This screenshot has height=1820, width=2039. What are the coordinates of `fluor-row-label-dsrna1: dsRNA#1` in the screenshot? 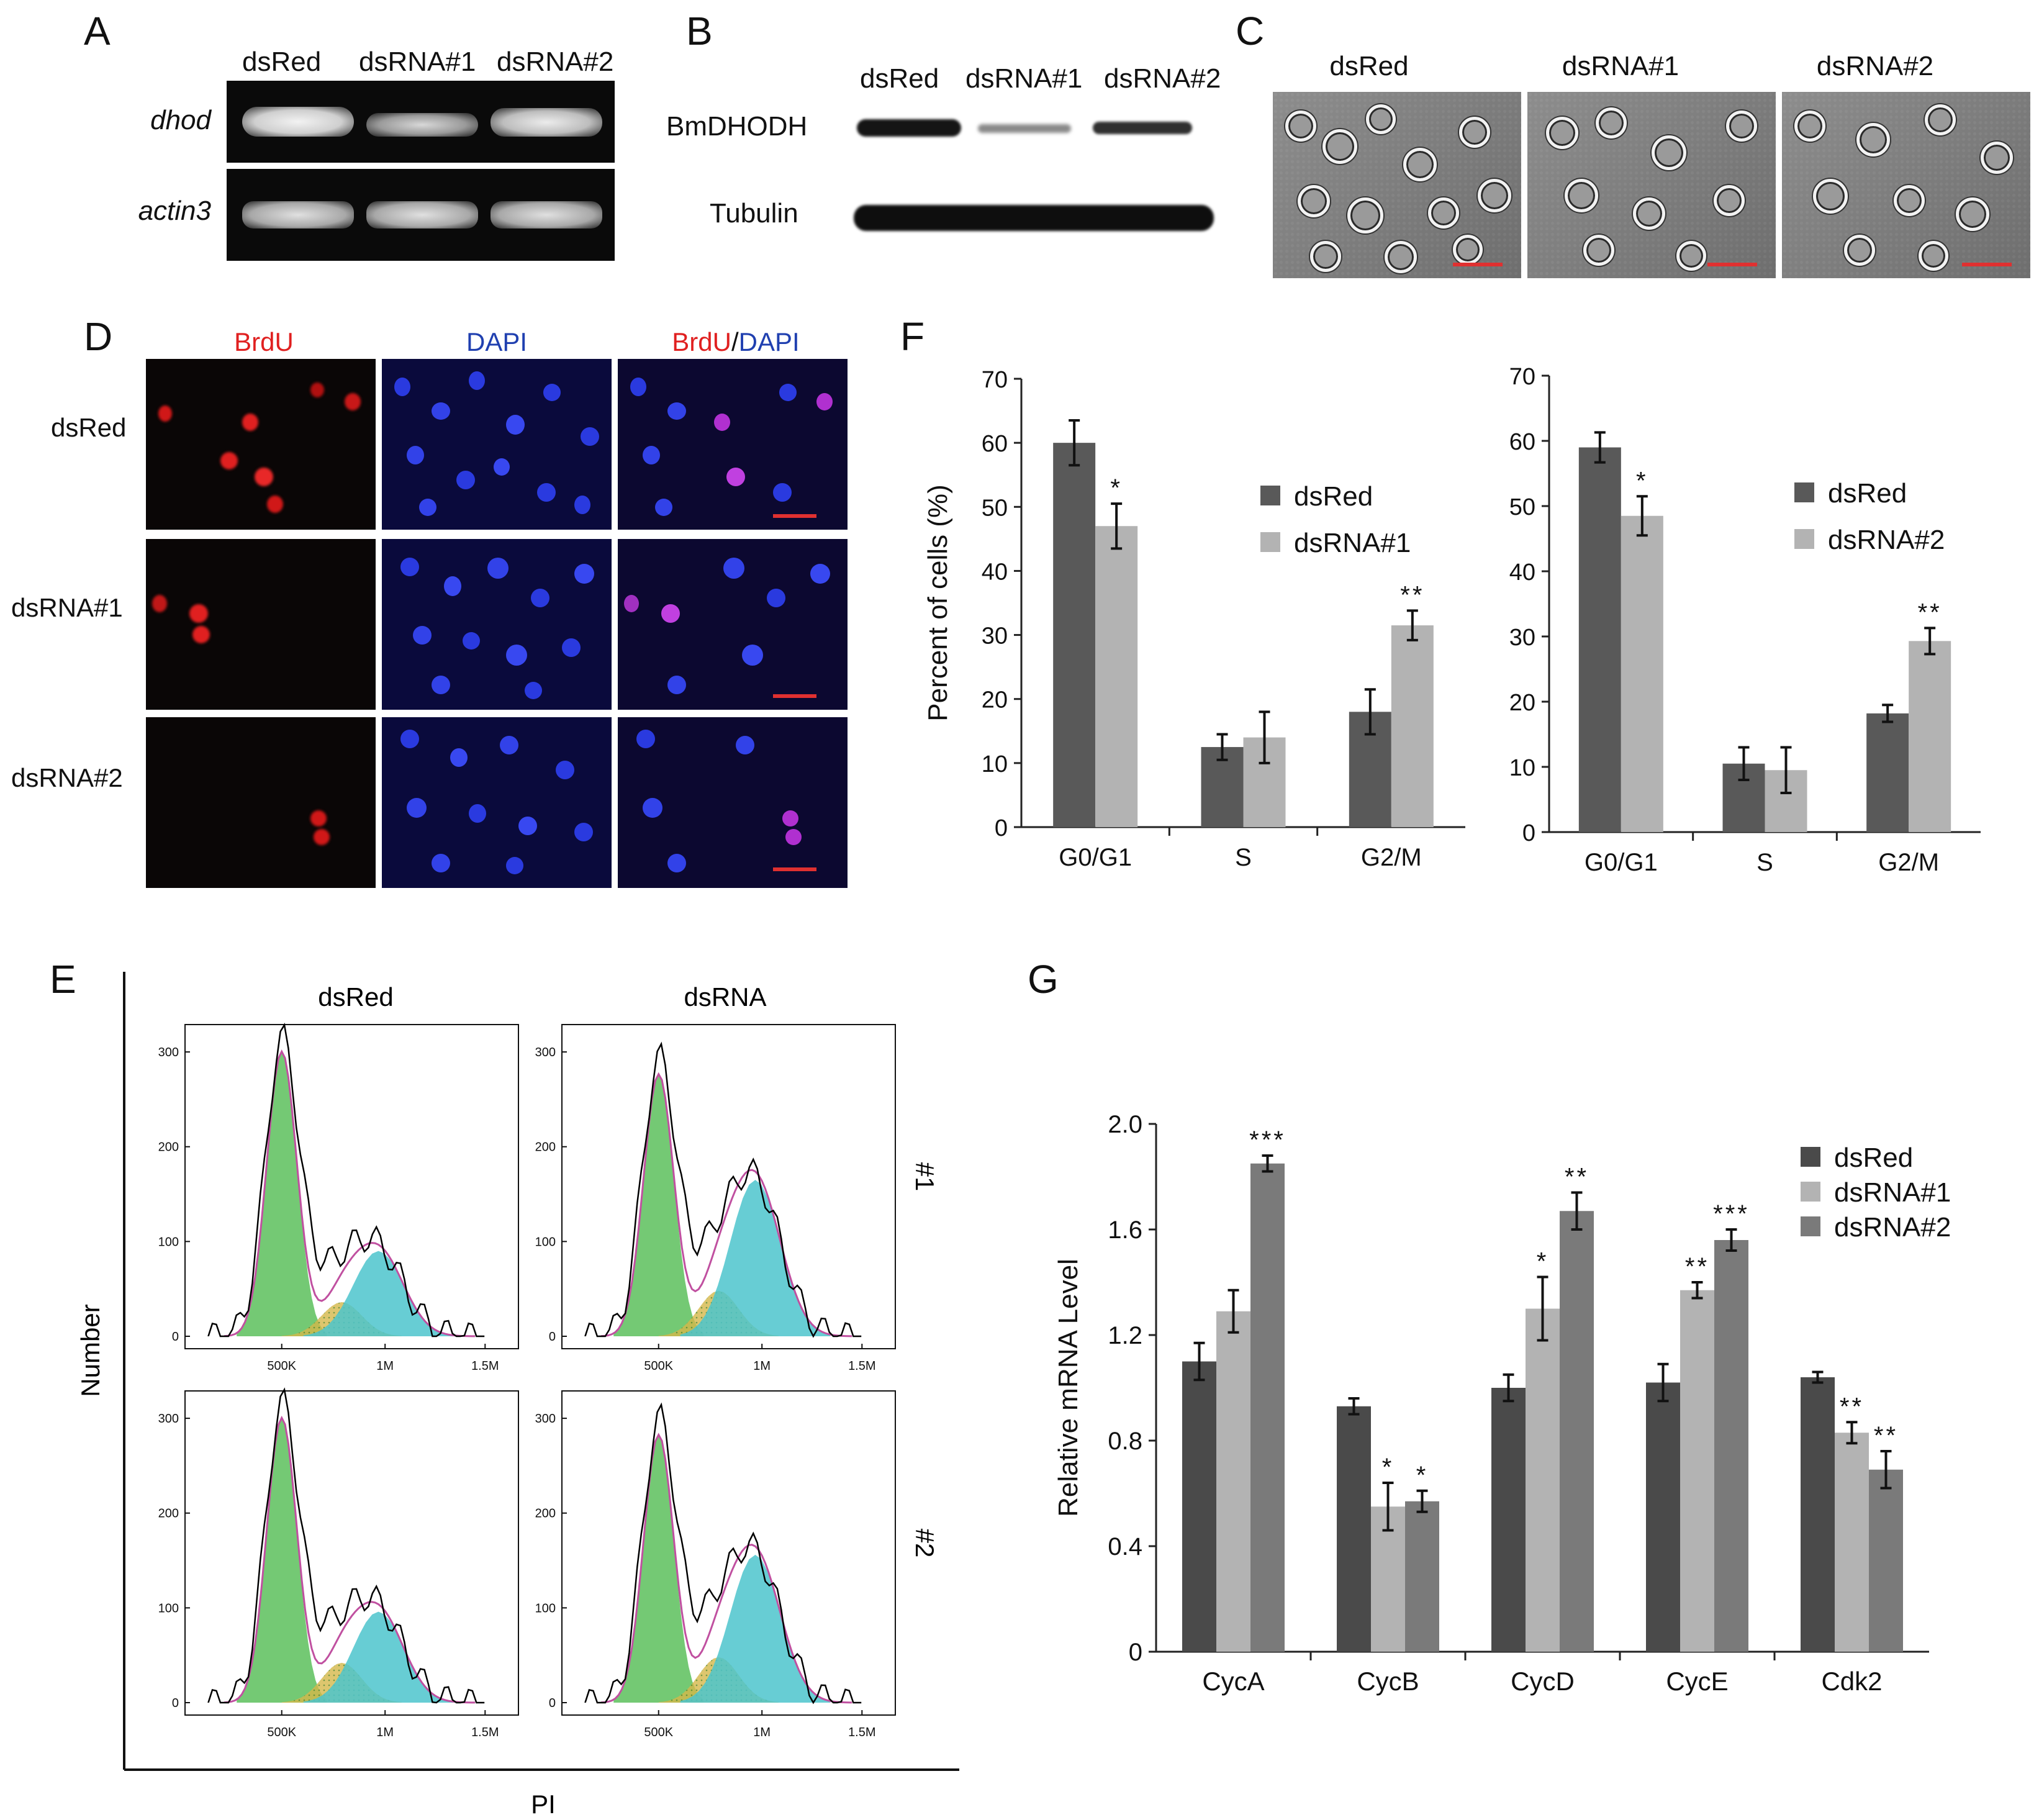 It's located at (67, 607).